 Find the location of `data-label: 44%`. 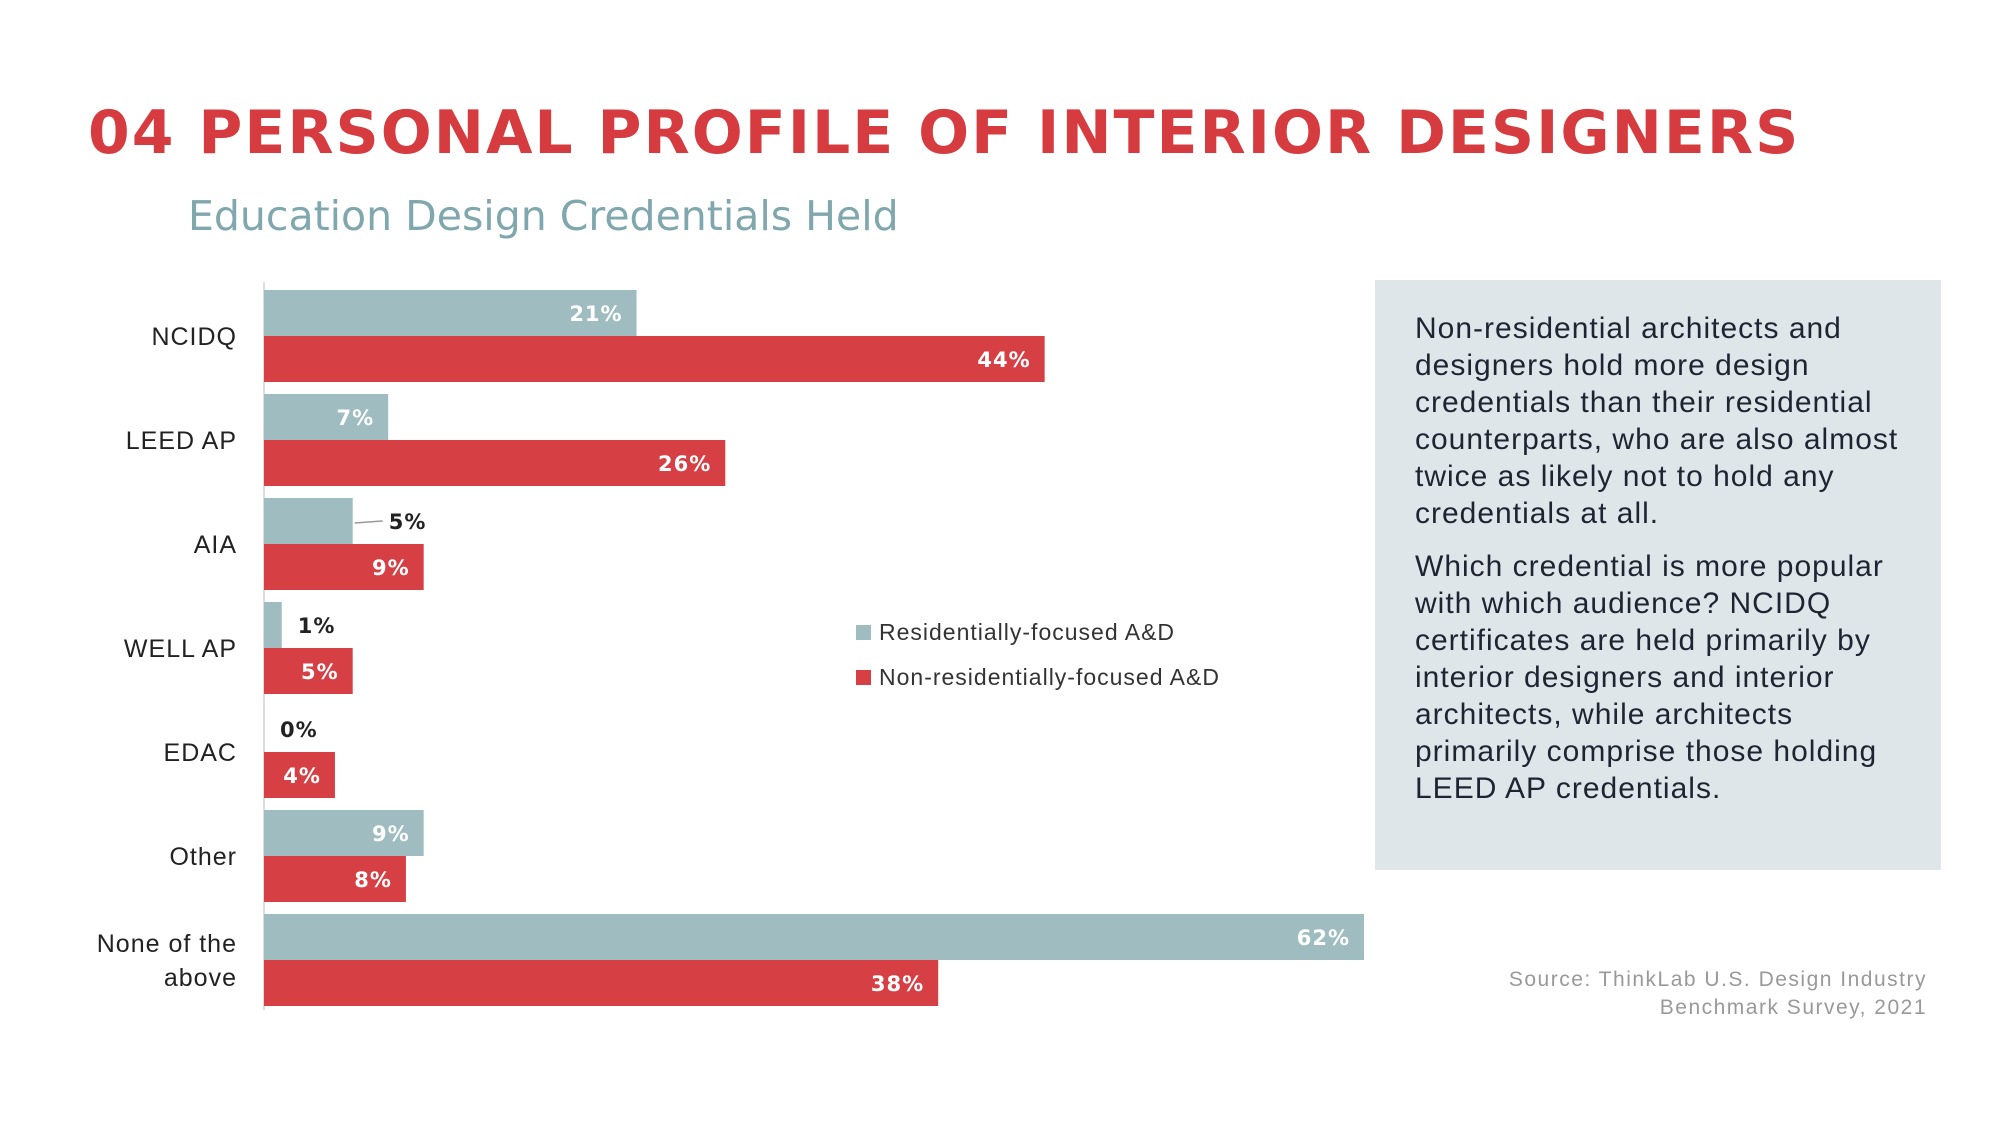

data-label: 44% is located at coordinates (1003, 360).